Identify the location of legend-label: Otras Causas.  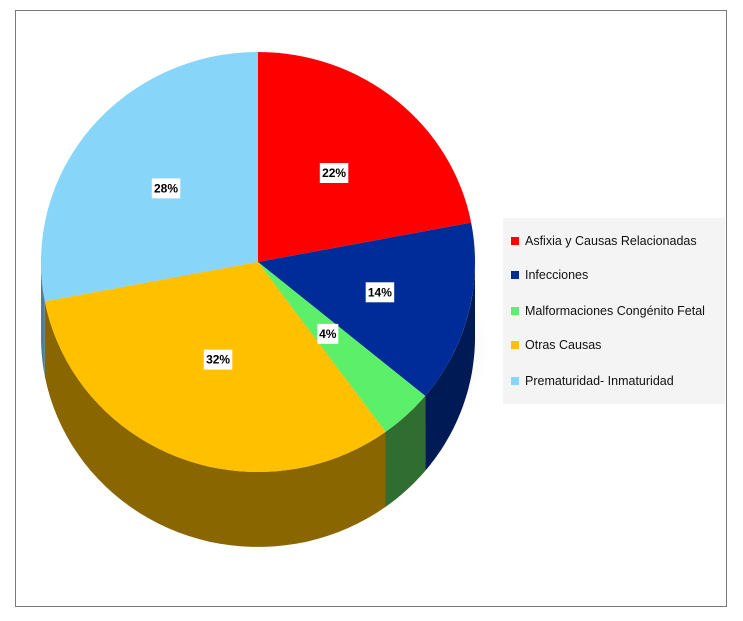
(563, 345).